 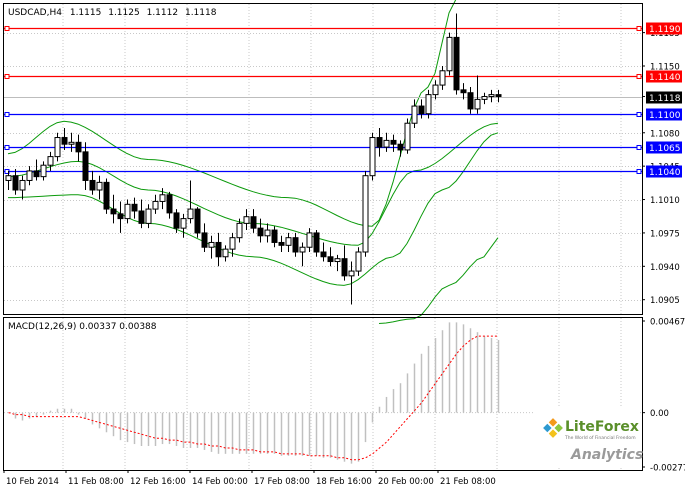 I want to click on ohlc-high: 1.1125, so click(x=124, y=13).